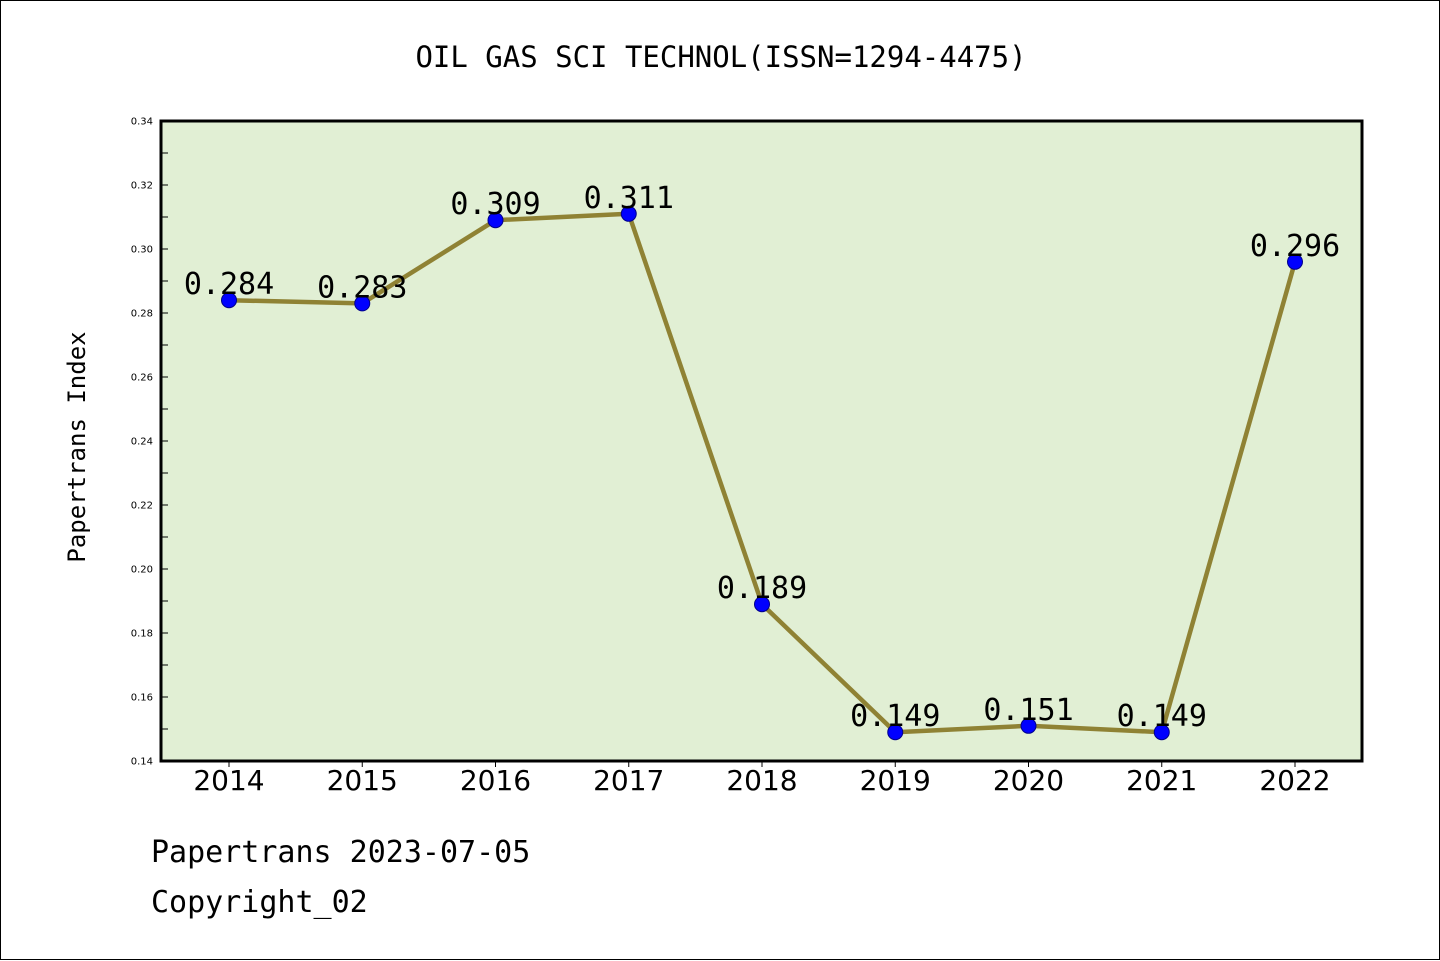 Image resolution: width=1440 pixels, height=961 pixels. Describe the element at coordinates (1028, 710) in the screenshot. I see `data-label: 0.151` at that location.